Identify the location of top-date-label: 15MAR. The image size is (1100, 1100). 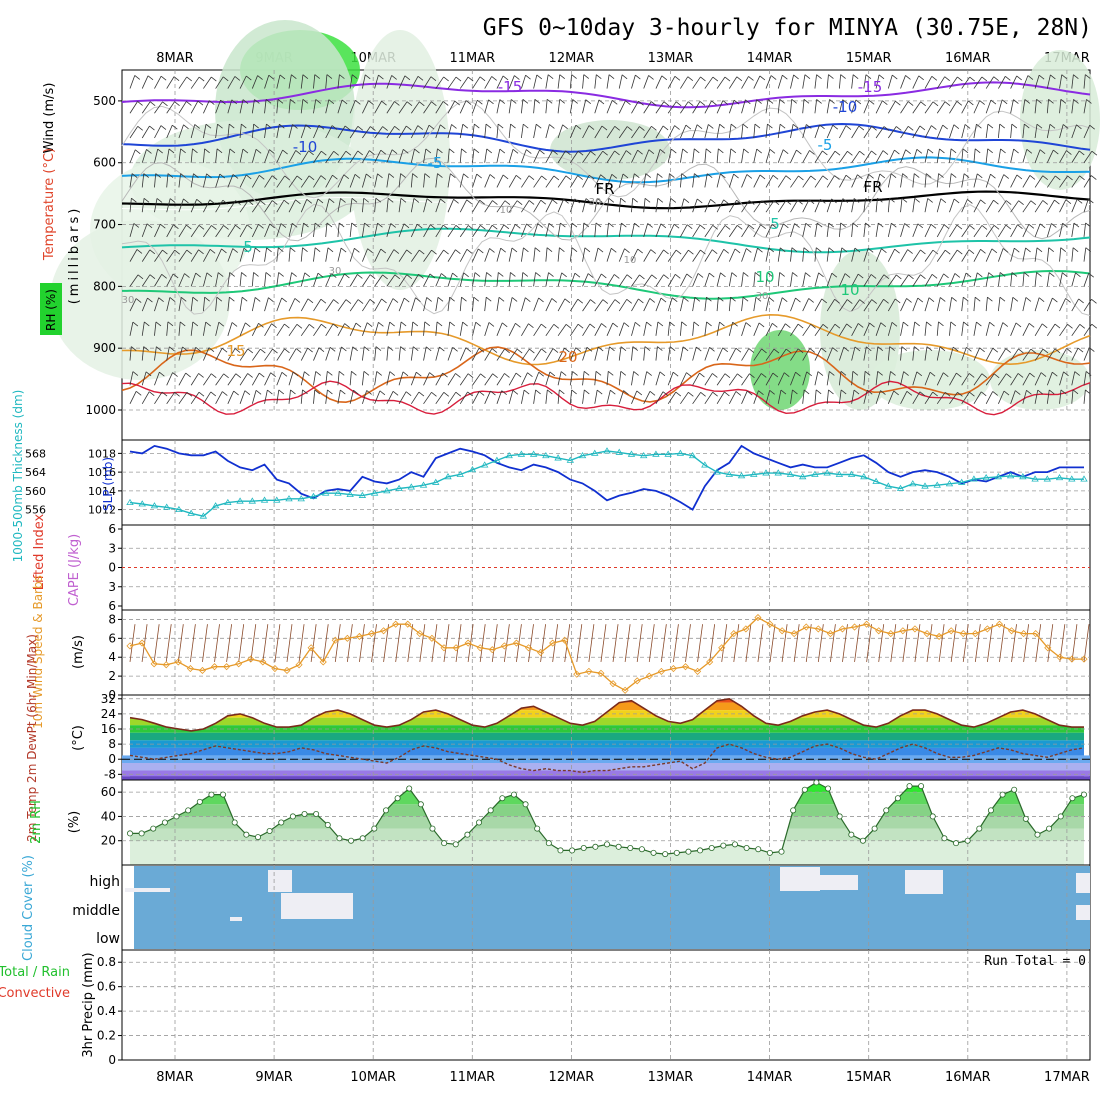
(869, 58).